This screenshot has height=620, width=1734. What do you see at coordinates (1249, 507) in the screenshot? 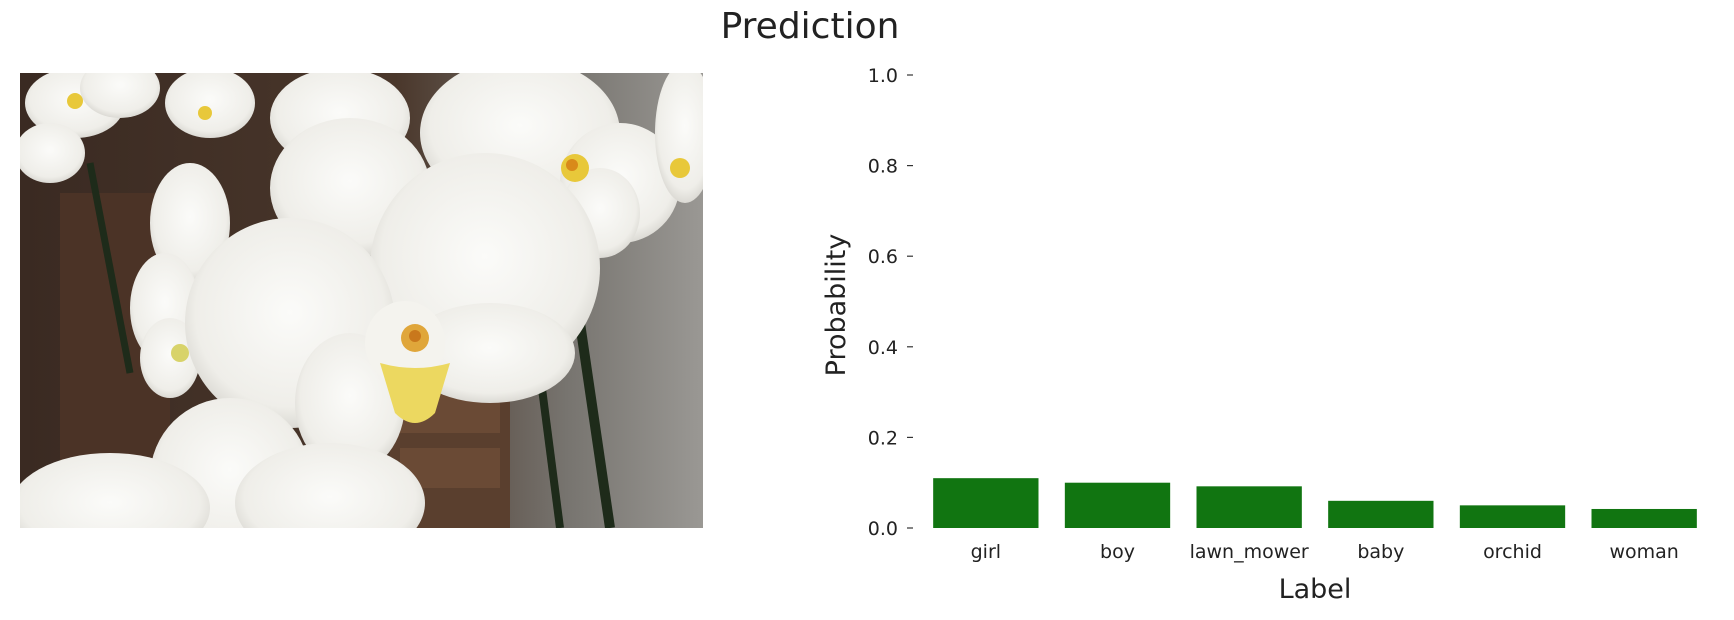
I see `bar-lawn_mower` at bounding box center [1249, 507].